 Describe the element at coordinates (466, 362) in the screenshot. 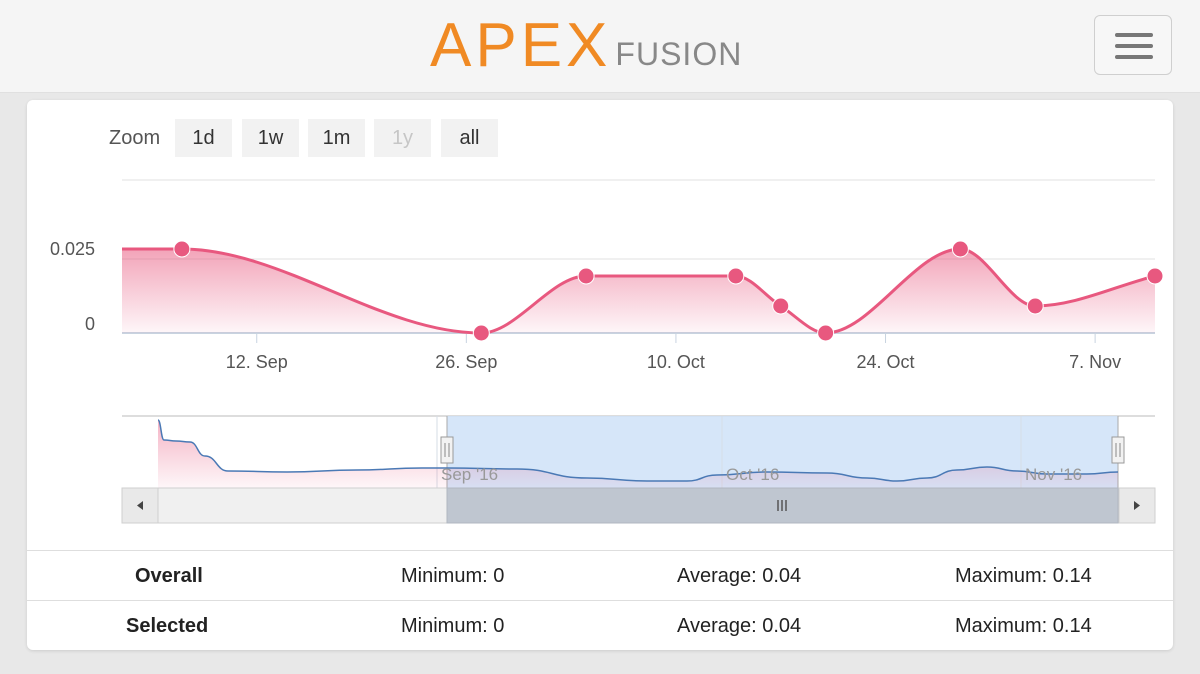

I see `x-tick-label: 26. Sep` at that location.